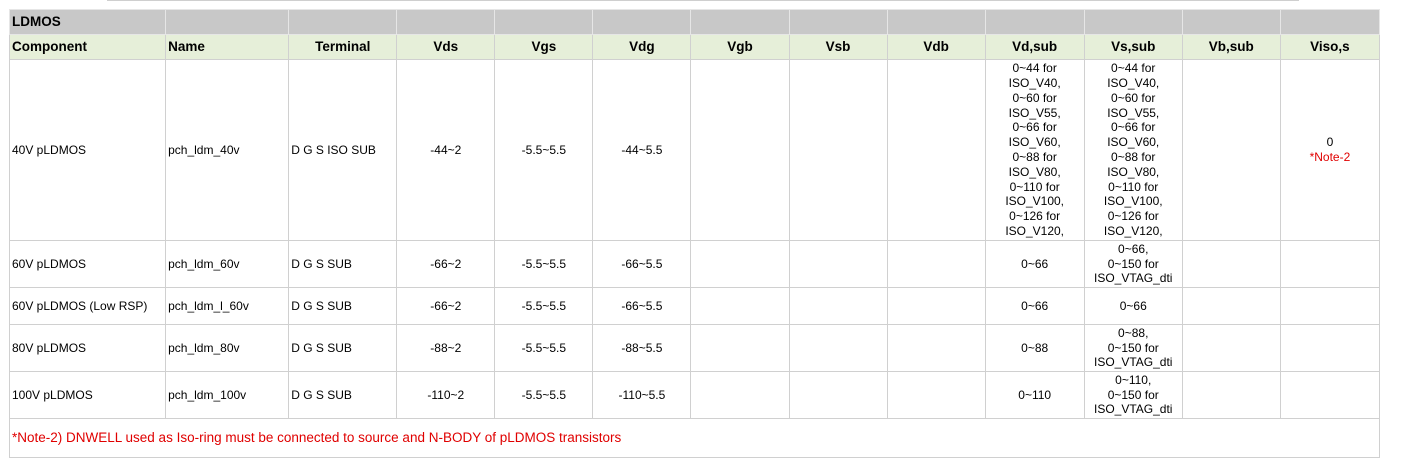  Describe the element at coordinates (446, 348) in the screenshot. I see `cell-vds: -88~2` at that location.